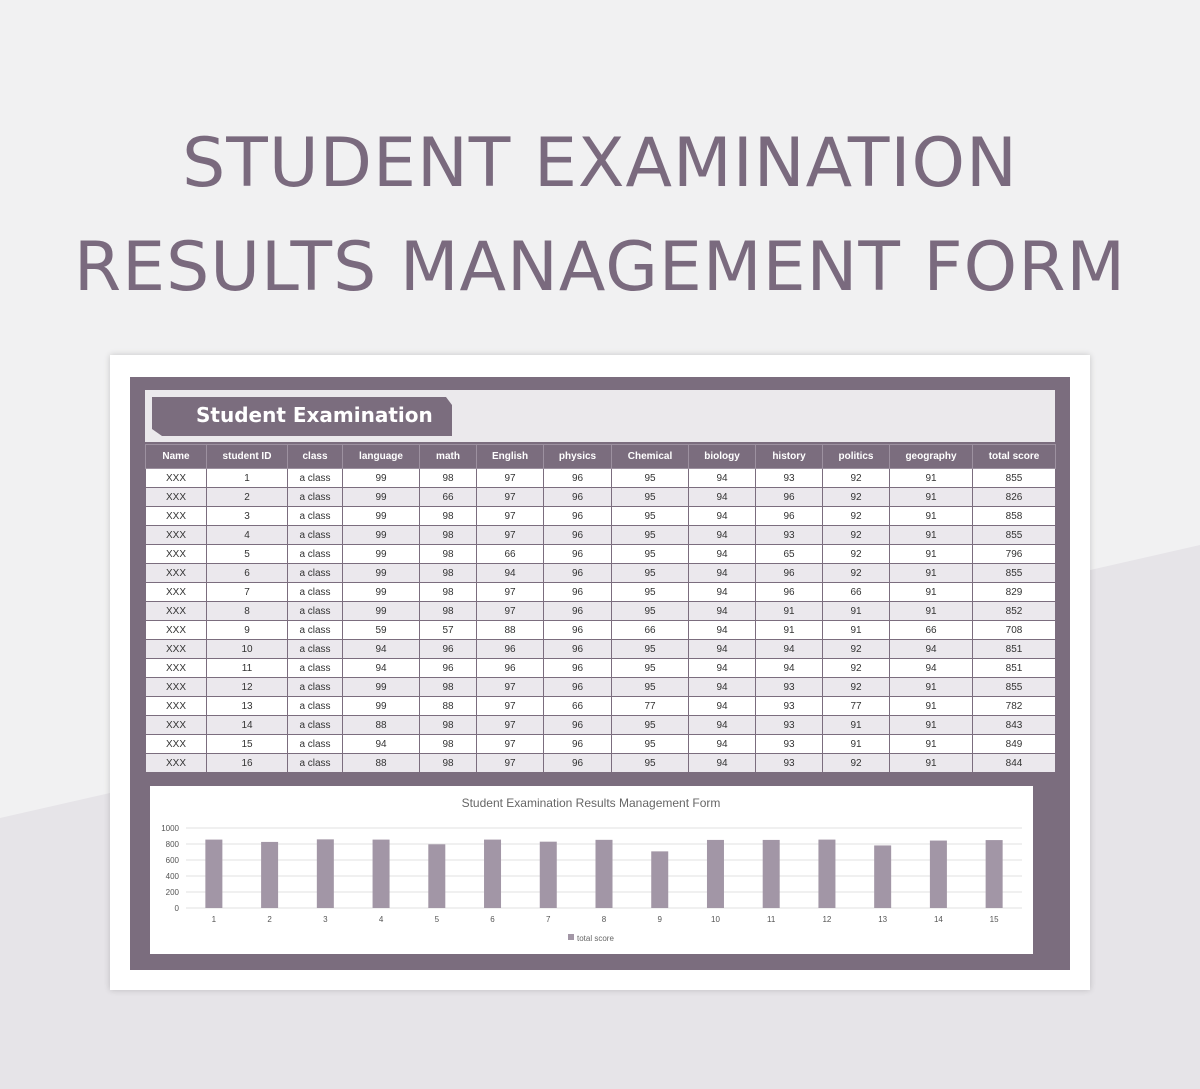  I want to click on table-cell: 10, so click(247, 649).